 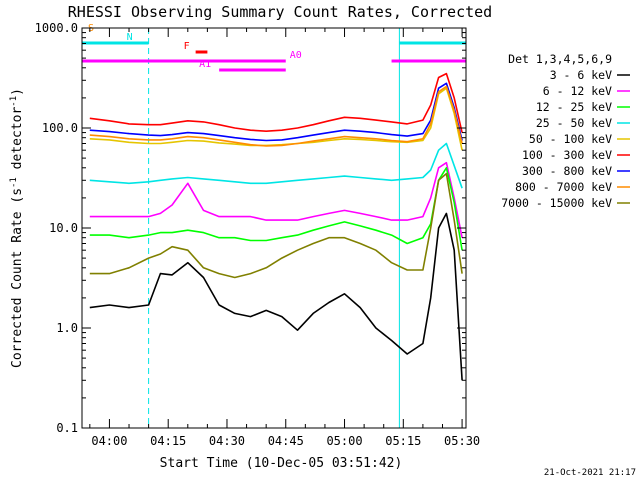 What do you see at coordinates (67, 428) in the screenshot?
I see `y-tick-label: 0.1` at bounding box center [67, 428].